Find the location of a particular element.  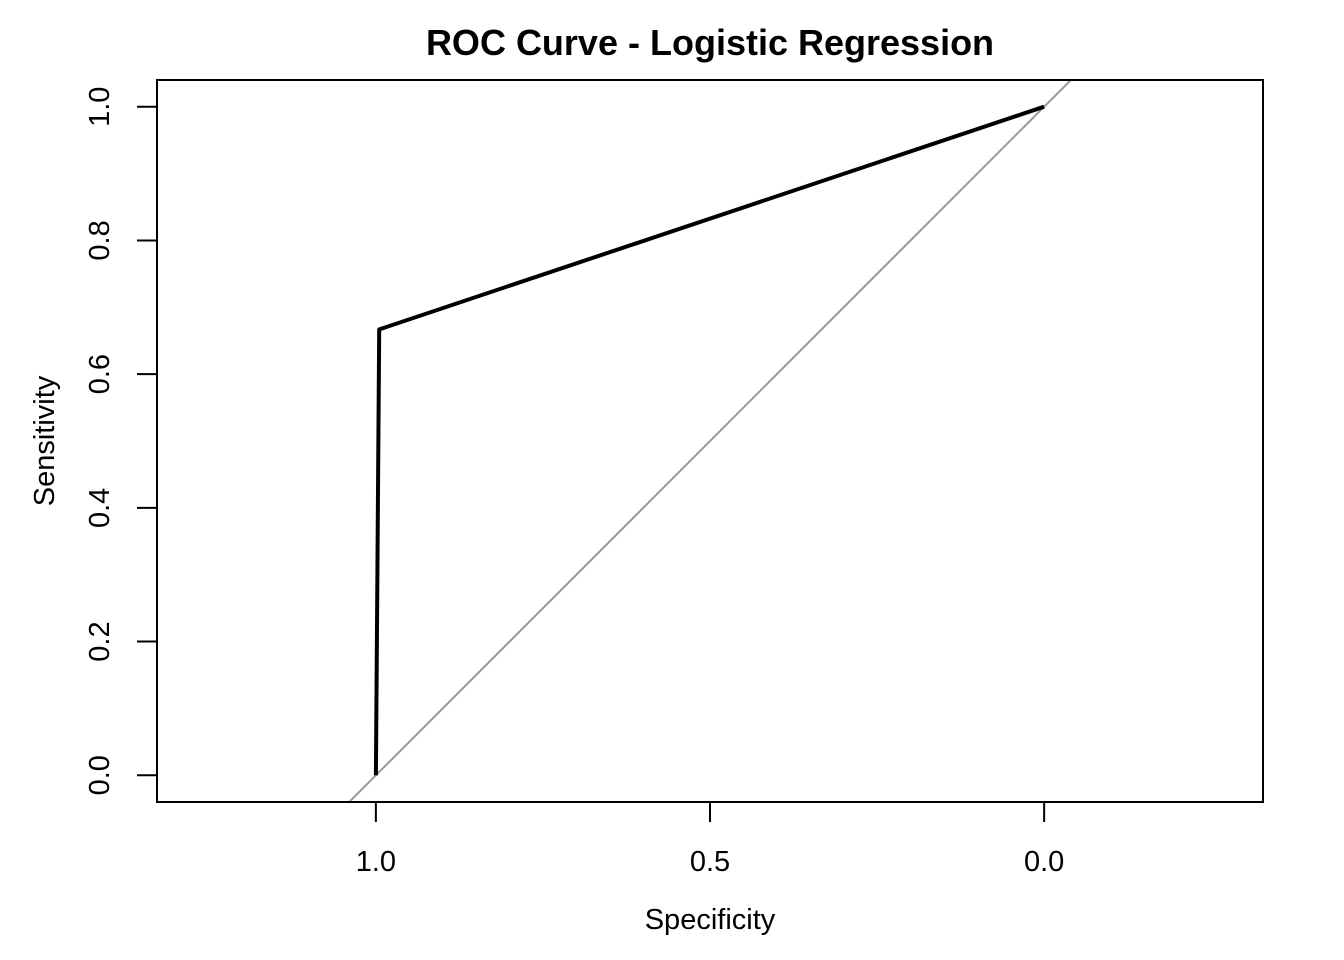

x-tick-label: 1.0 is located at coordinates (376, 862).